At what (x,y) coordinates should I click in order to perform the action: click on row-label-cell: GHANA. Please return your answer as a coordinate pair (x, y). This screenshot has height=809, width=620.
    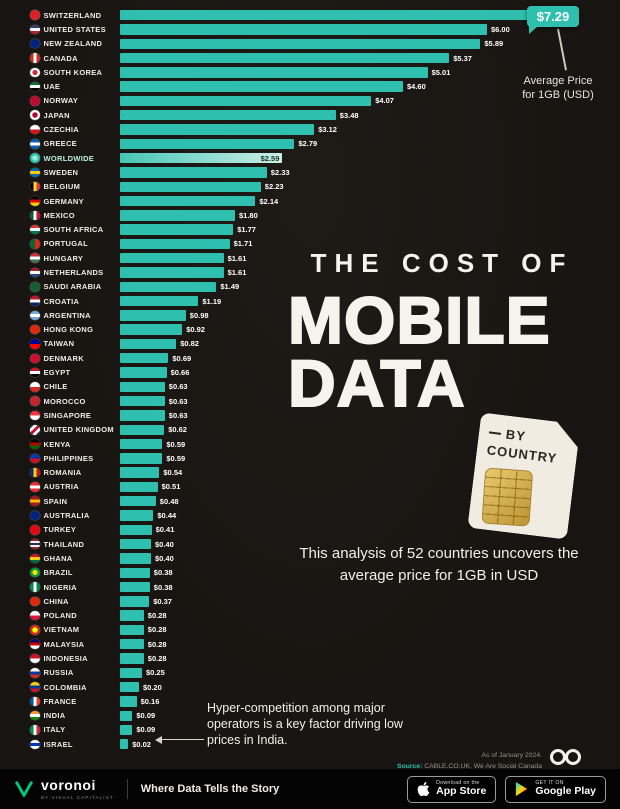
    Looking at the image, I should click on (60, 558).